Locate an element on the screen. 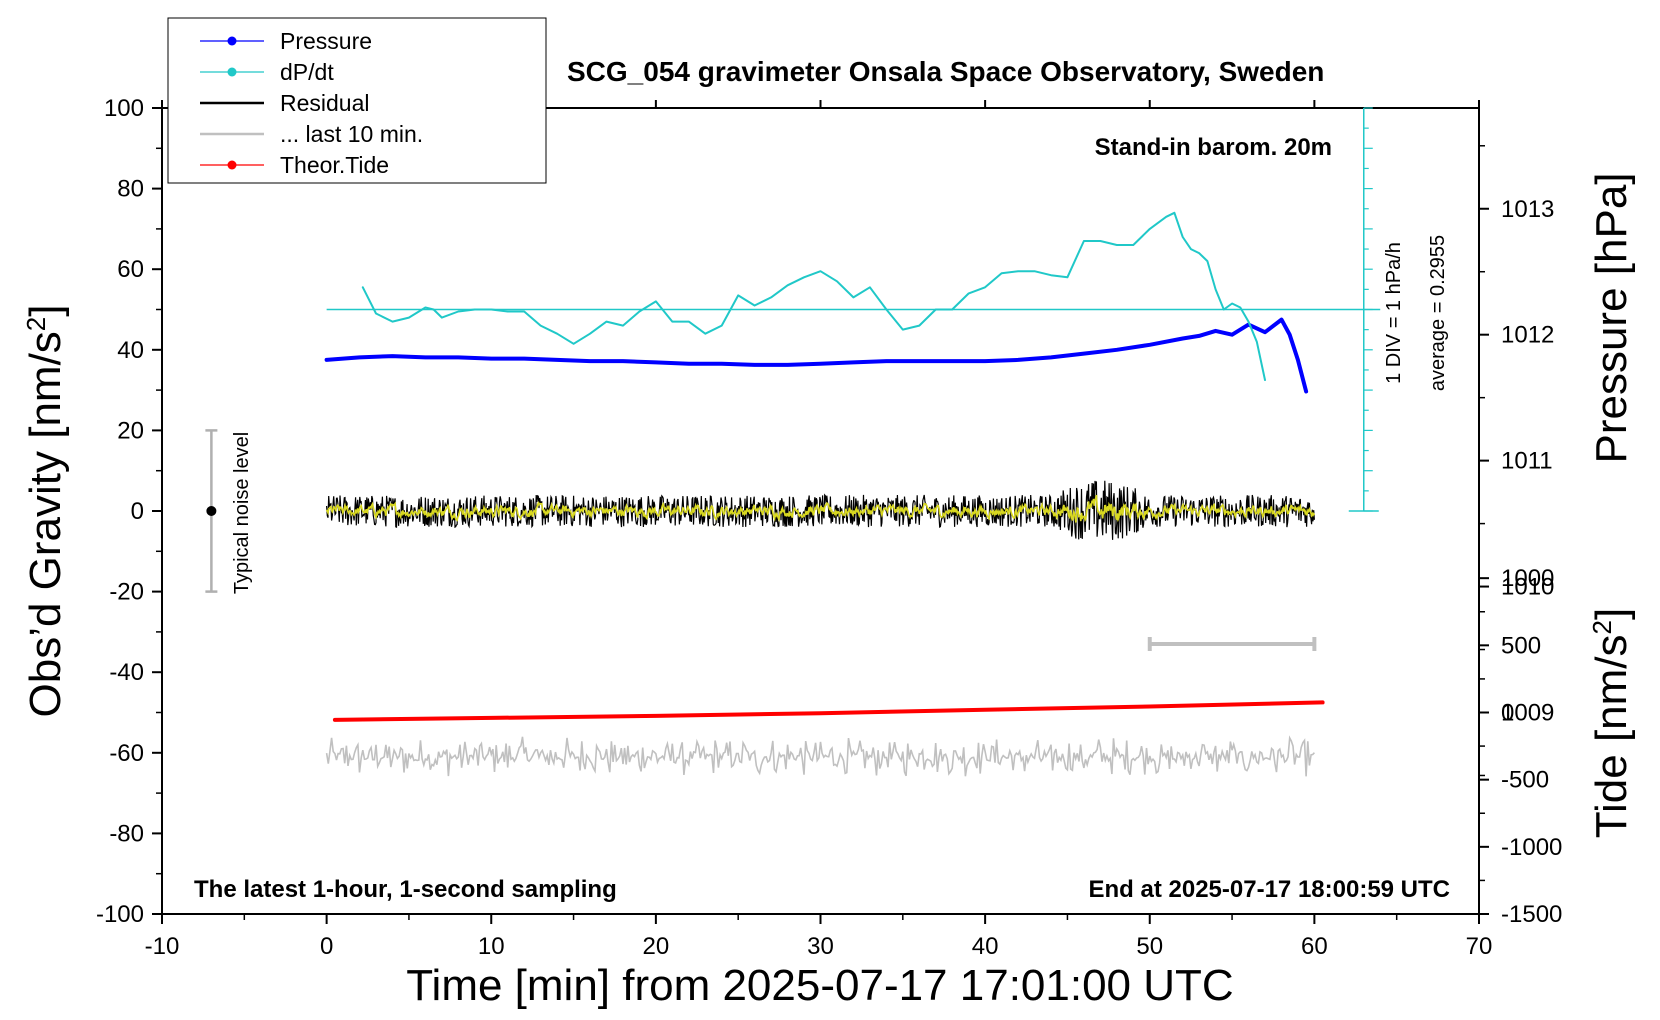 This screenshot has height=1020, width=1660. noise-level-indicator is located at coordinates (211, 511).